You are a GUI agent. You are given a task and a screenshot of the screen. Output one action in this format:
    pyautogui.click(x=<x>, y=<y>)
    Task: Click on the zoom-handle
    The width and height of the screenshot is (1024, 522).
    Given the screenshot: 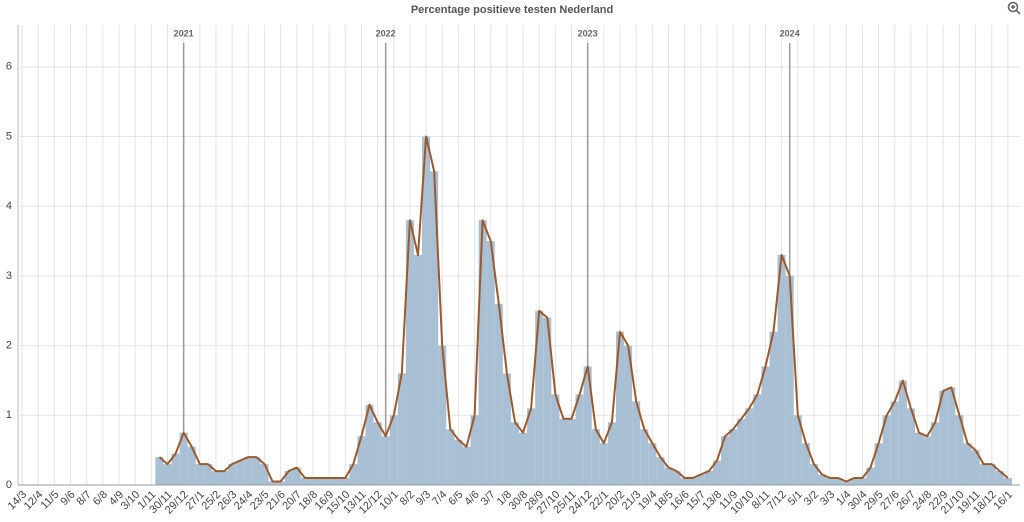 What is the action you would take?
    pyautogui.click(x=1018, y=12)
    